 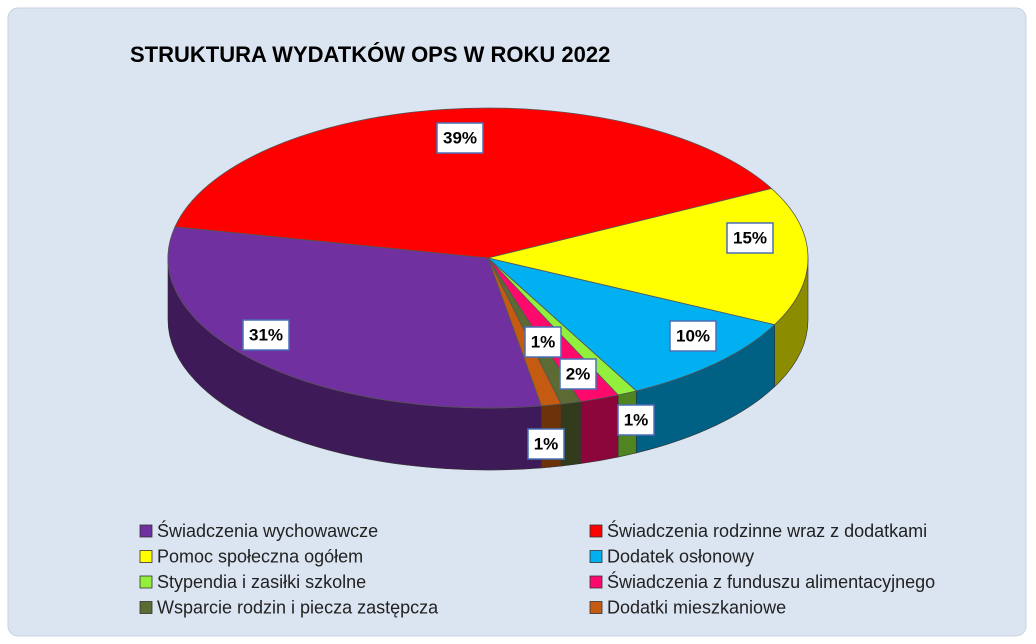 What do you see at coordinates (696, 607) in the screenshot?
I see `legend-label: Dodatki mieszkaniowe` at bounding box center [696, 607].